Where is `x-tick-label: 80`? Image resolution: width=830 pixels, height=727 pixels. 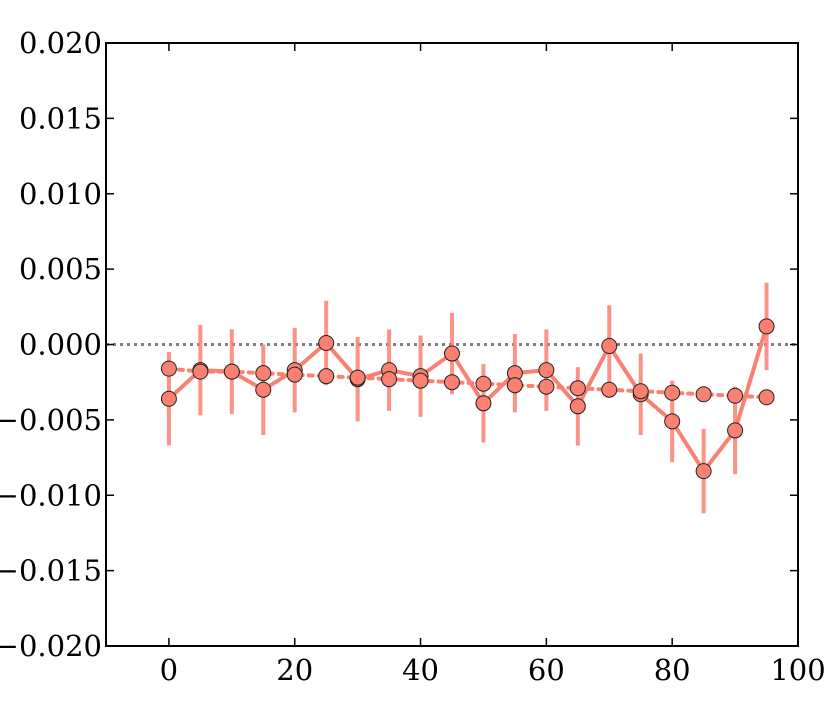
x-tick-label: 80 is located at coordinates (672, 670).